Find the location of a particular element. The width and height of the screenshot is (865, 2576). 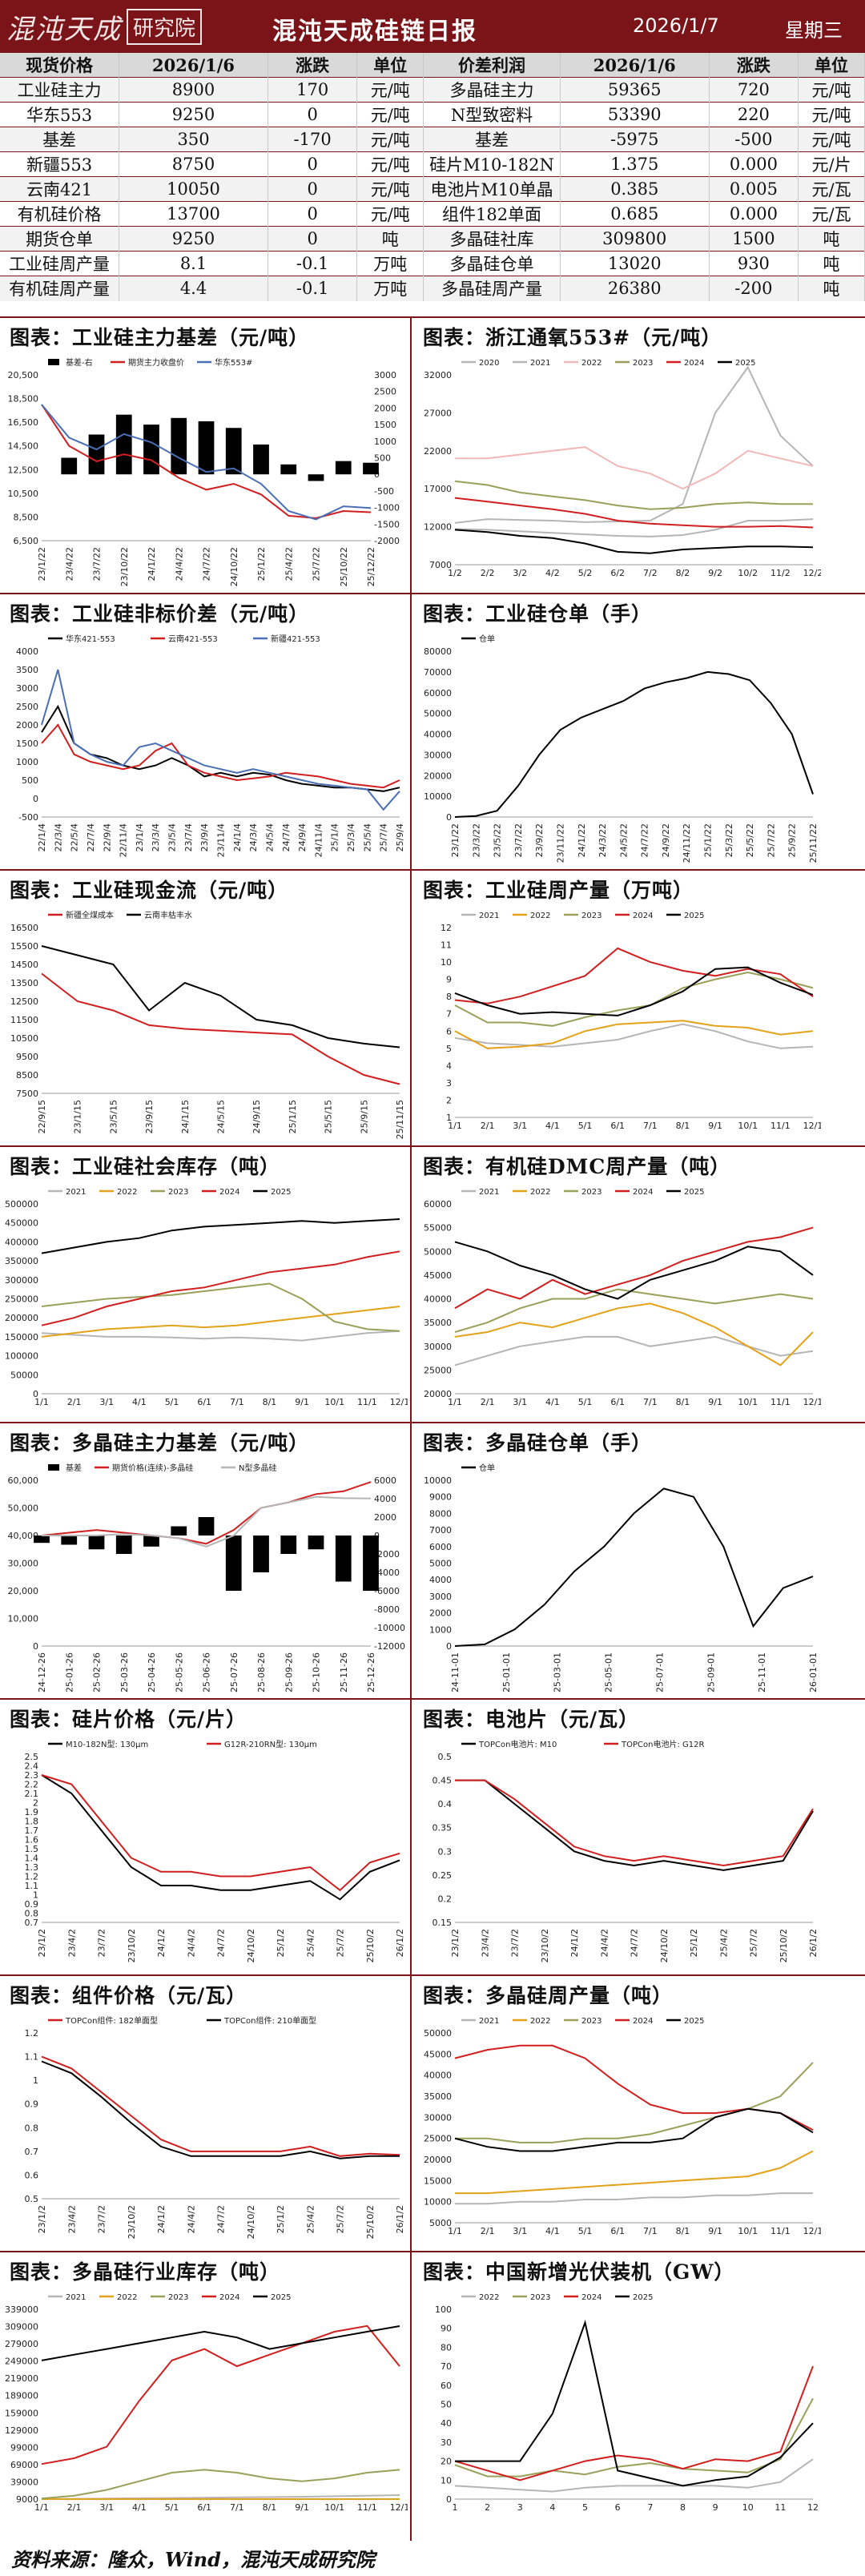

legend-label: 2023 is located at coordinates (591, 916).